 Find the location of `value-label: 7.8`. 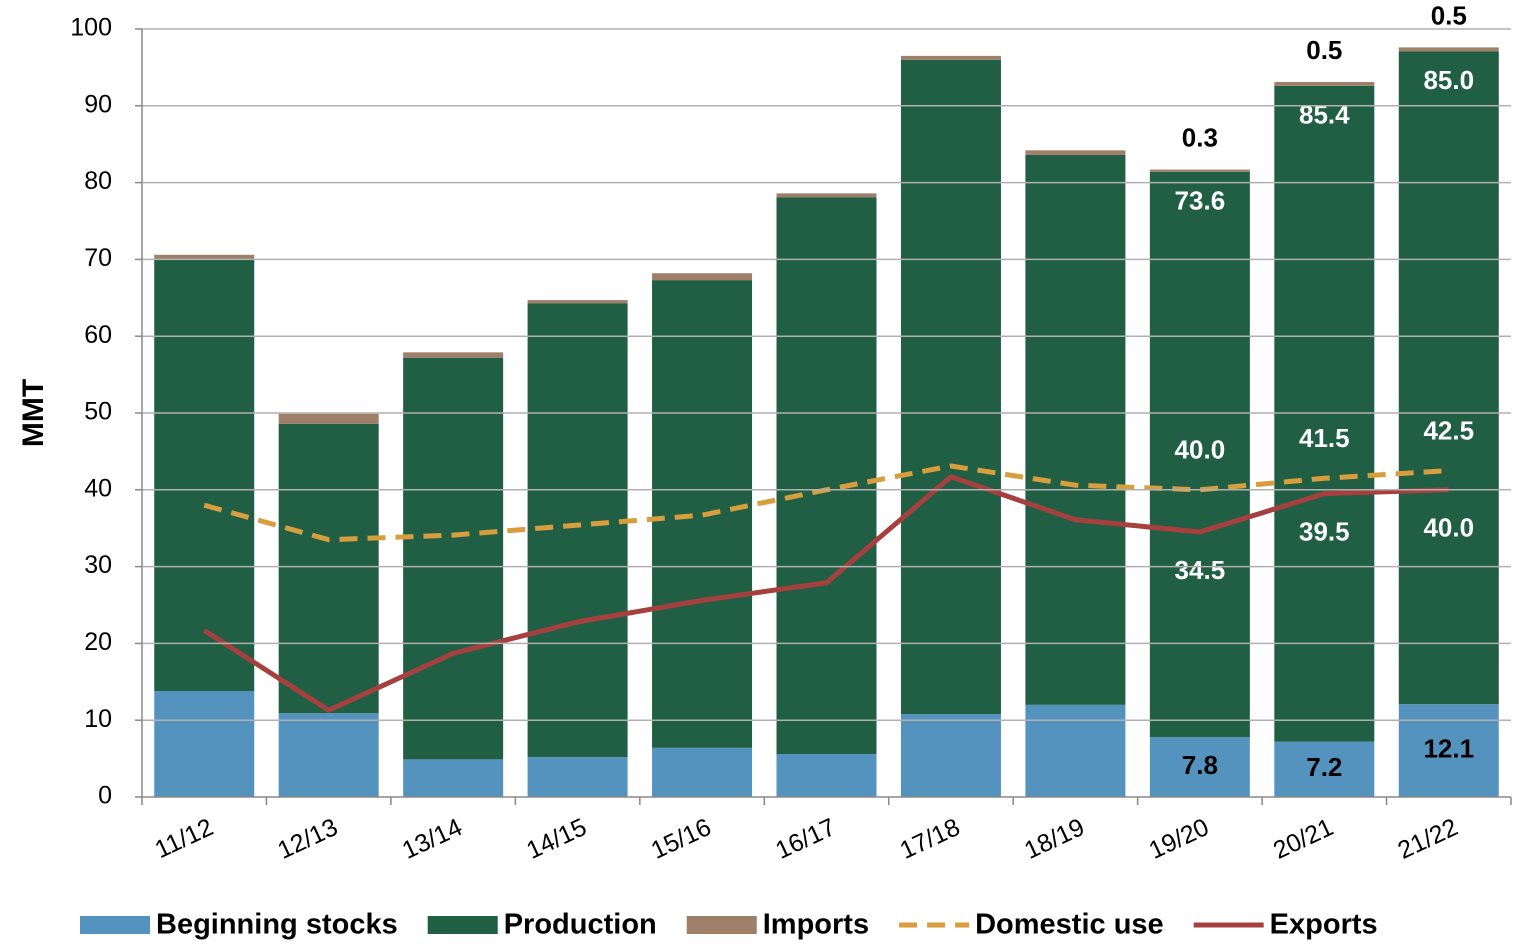

value-label: 7.8 is located at coordinates (1200, 765).